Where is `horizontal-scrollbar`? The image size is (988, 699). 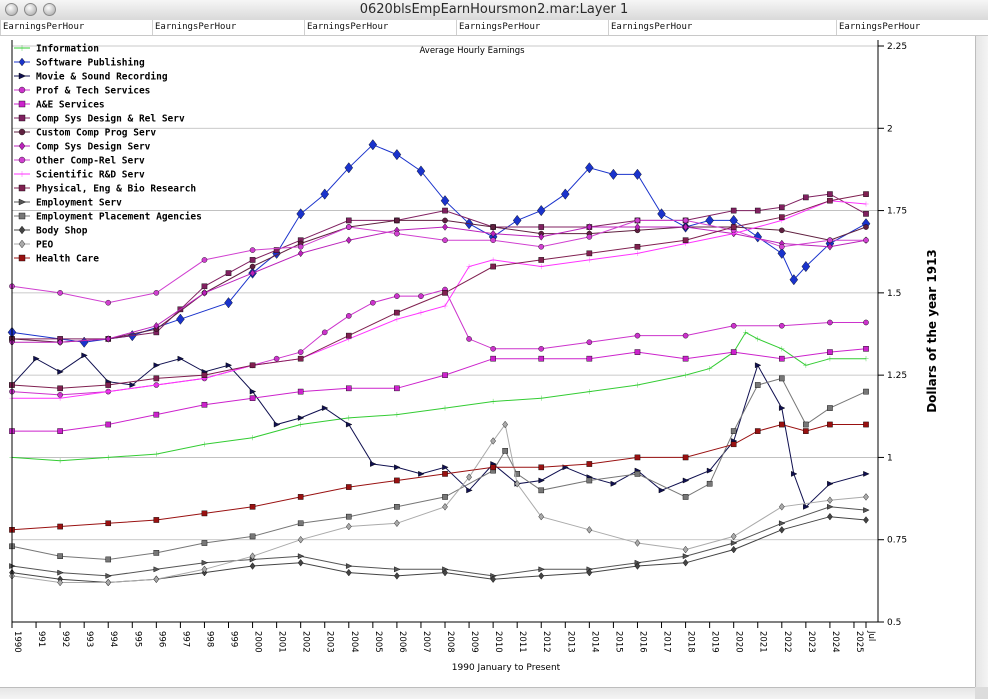 horizontal-scrollbar is located at coordinates (487, 693).